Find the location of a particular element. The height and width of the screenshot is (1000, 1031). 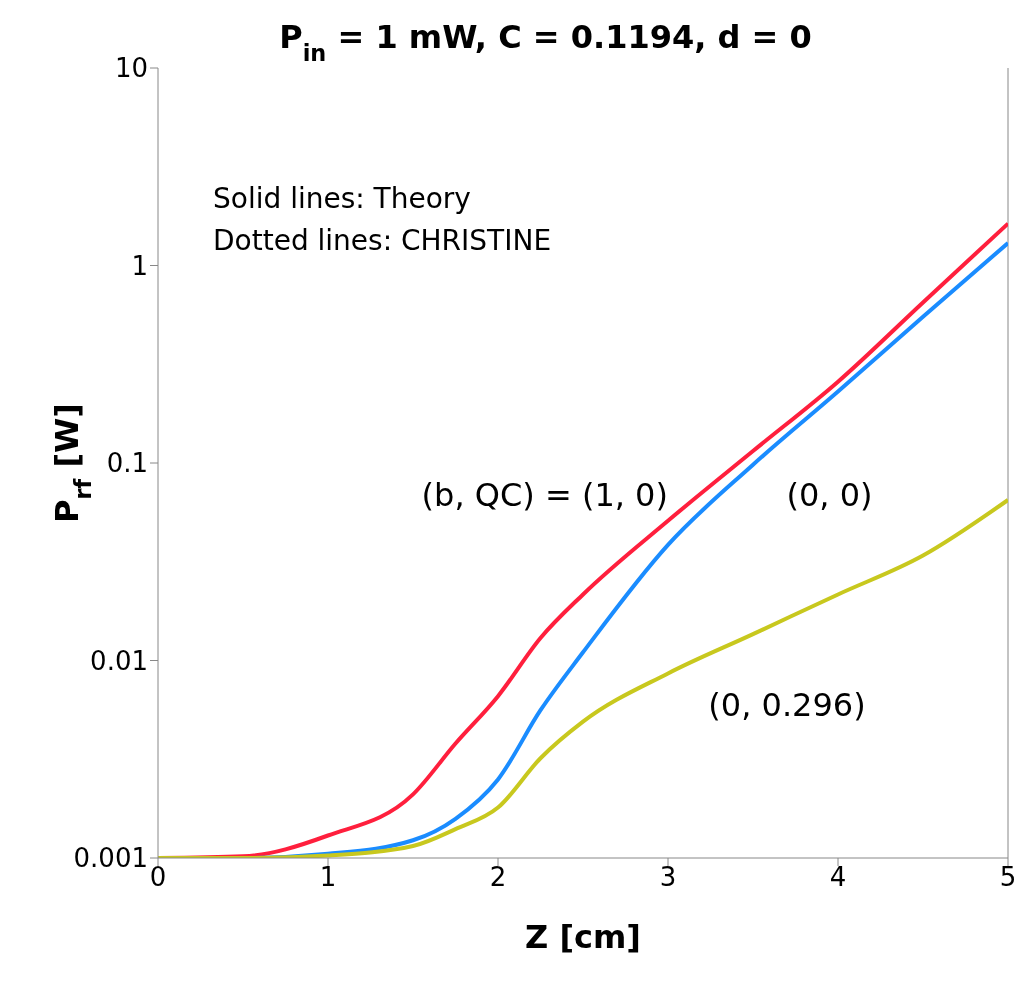

chart-title: P$_{in}$ = 1 mW, C = 0.1194, d = 0 is located at coordinates (545, 42).